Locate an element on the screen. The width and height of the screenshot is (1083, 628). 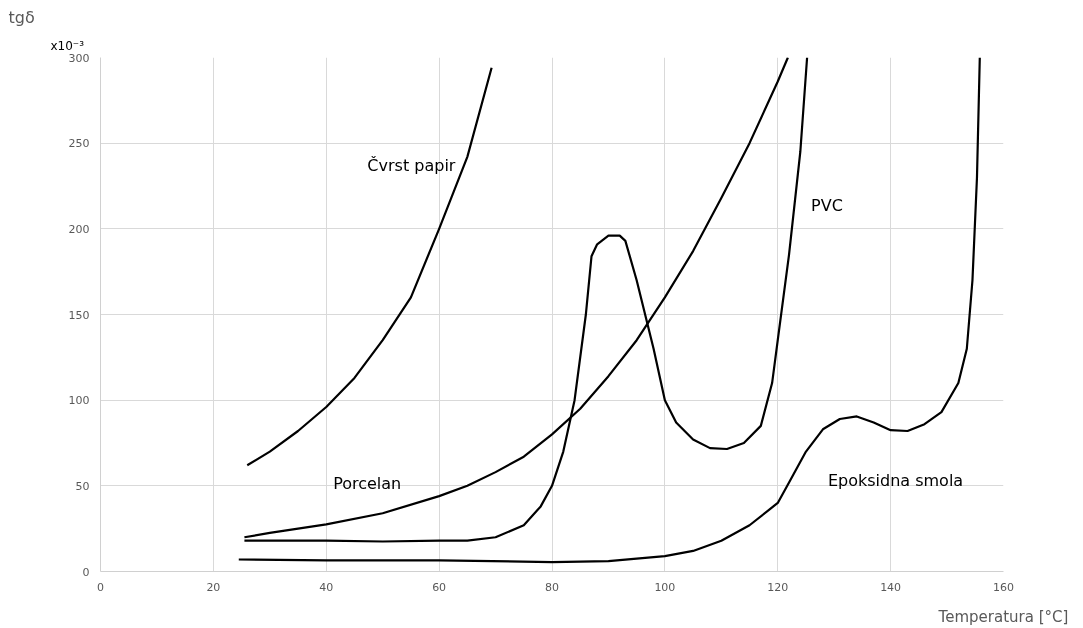
y-tick-label: 250 is located at coordinates (79, 144).